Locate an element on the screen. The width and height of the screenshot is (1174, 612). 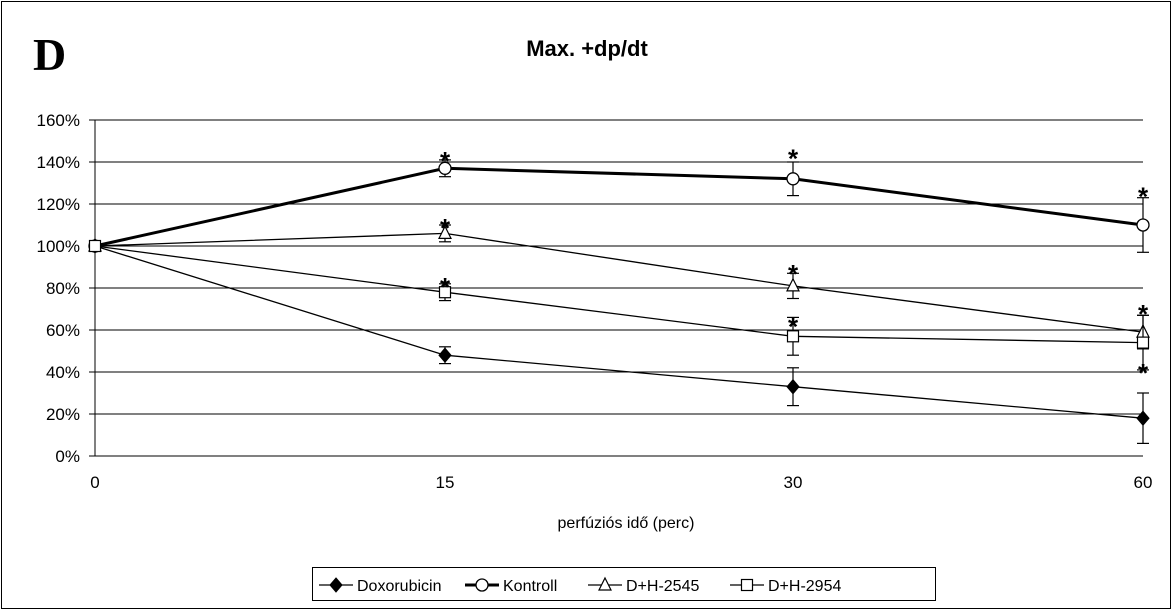
y-tick-label: 60% is located at coordinates (63, 330).